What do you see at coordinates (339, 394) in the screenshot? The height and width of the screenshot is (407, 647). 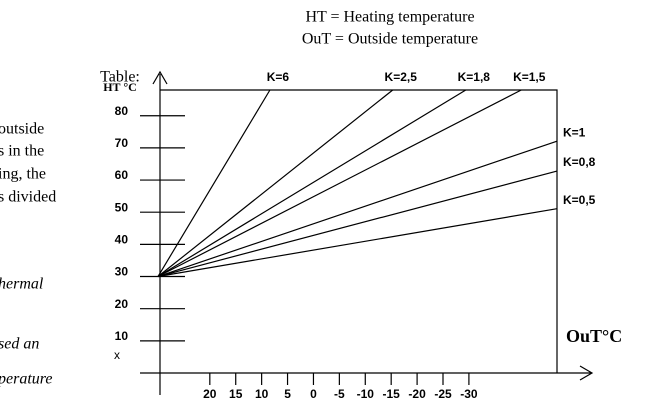 I see `x-tick-label: -5` at bounding box center [339, 394].